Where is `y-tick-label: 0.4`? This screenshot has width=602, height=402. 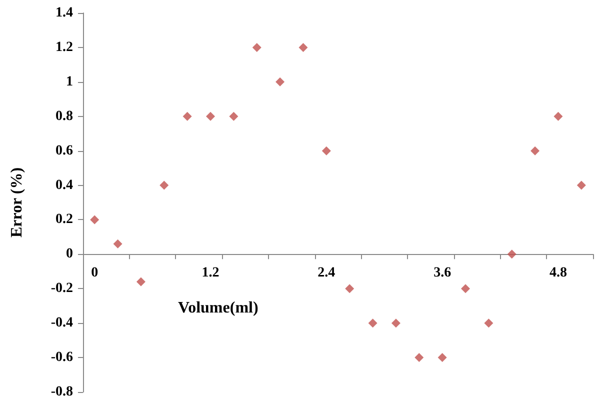 y-tick-label: 0.4 is located at coordinates (64, 185).